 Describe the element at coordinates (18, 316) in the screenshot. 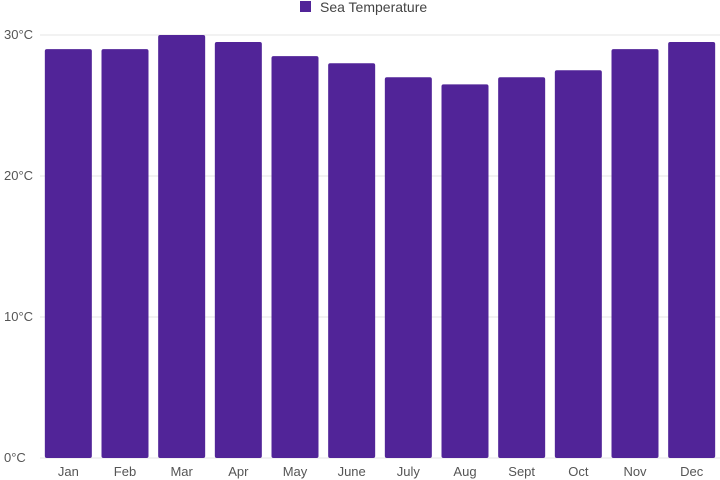

I see `y-tick-label: 10°C` at that location.